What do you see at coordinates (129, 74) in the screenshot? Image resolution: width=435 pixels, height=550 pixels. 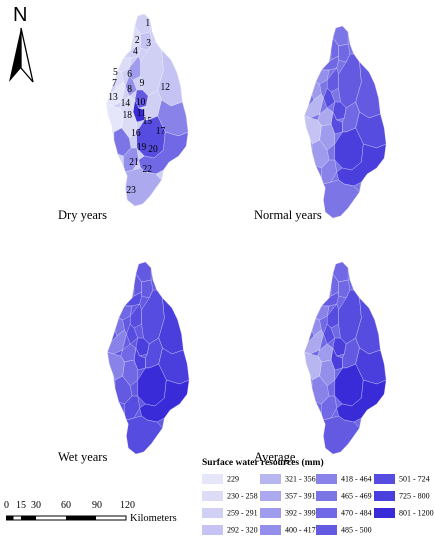 I see `subbasin-number-label: 6` at bounding box center [129, 74].